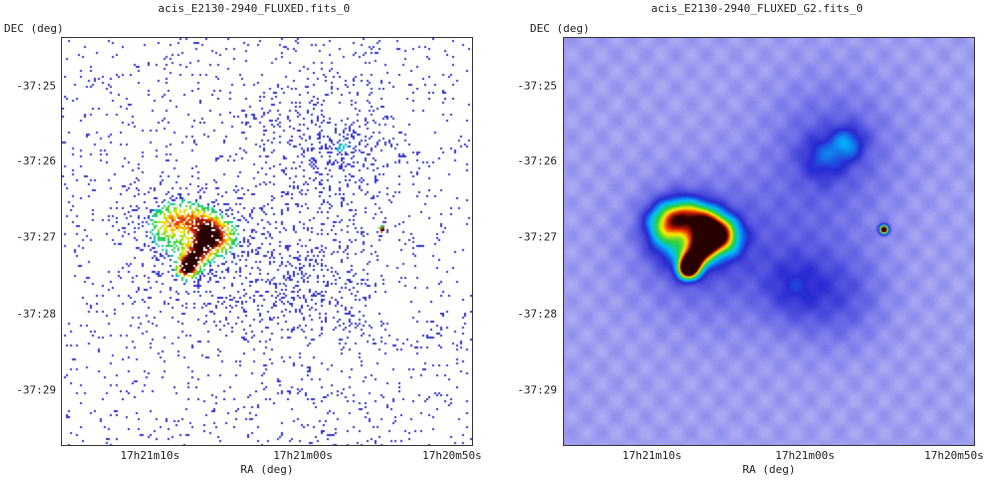 The width and height of the screenshot is (1000, 483). Describe the element at coordinates (36, 161) in the screenshot. I see `left-dec-tick-2: -37:26` at that location.